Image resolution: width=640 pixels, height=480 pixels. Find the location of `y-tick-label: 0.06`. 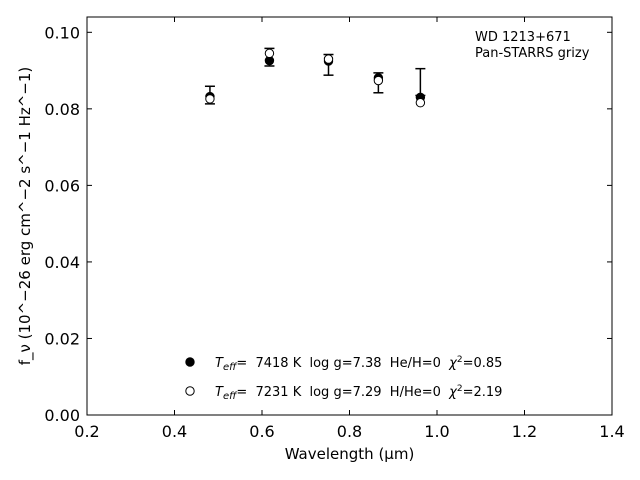

y-tick-label: 0.06 is located at coordinates (62, 185).